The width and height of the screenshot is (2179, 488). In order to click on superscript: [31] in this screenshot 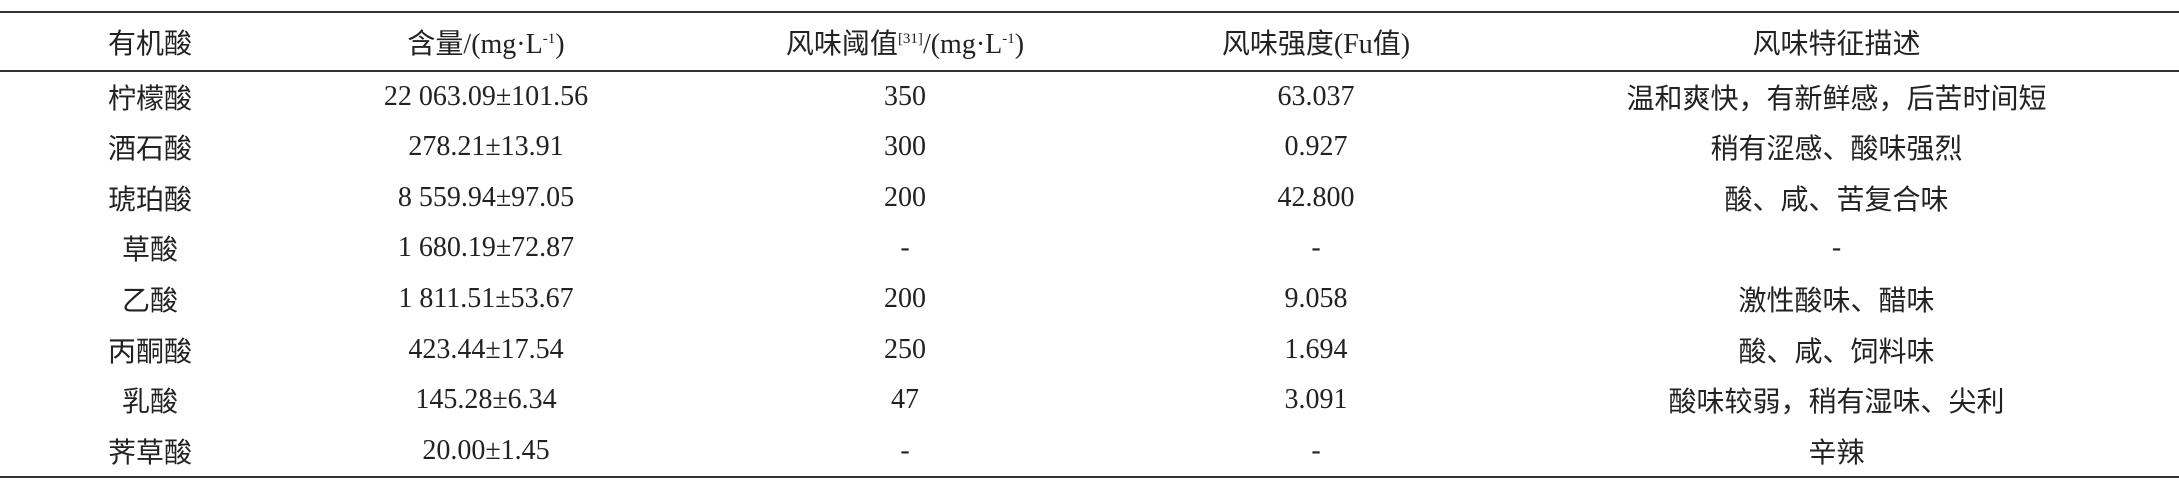, I will do `click(910, 38)`.